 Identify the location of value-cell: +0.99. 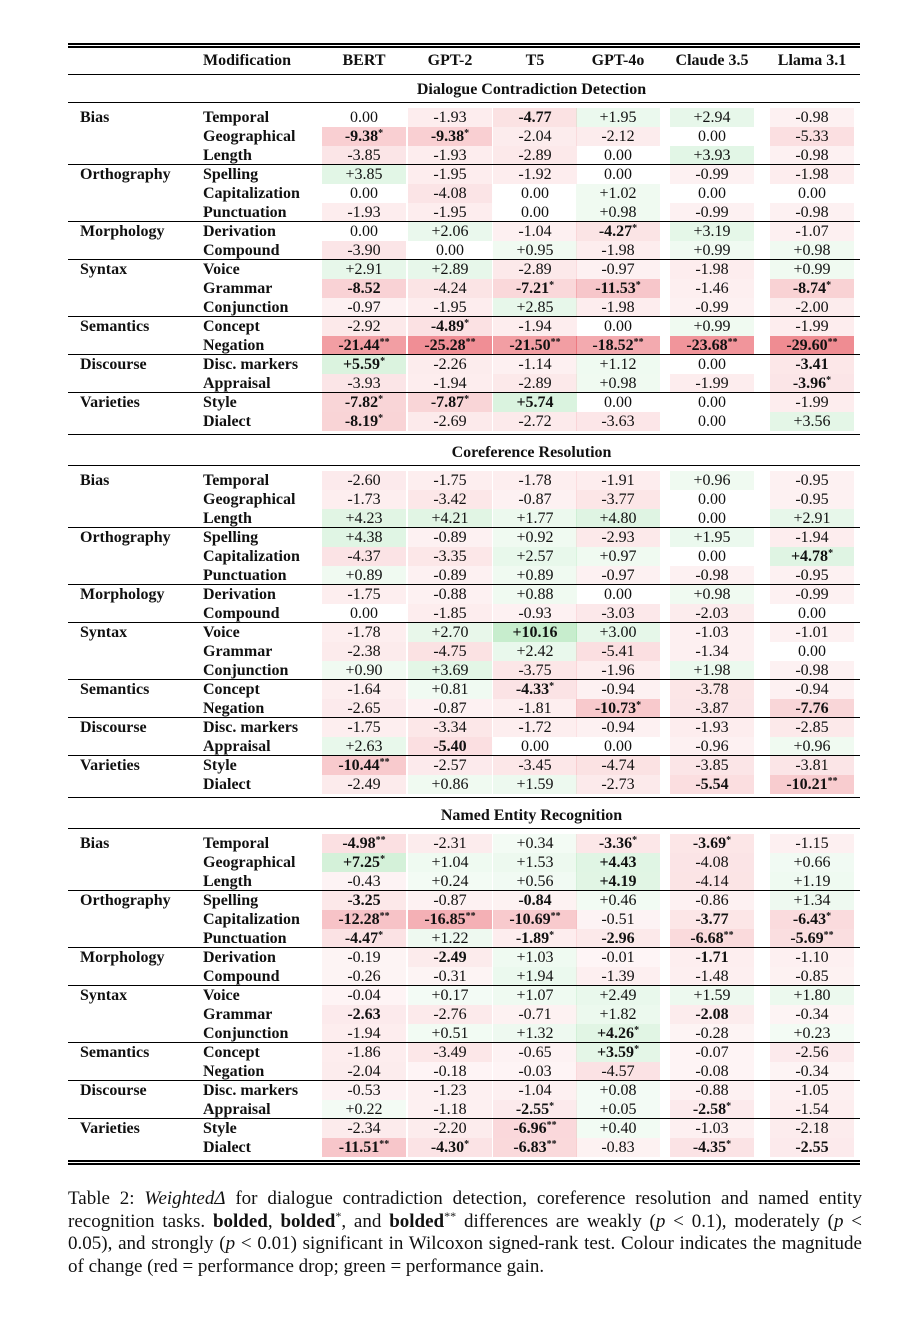
(712, 250).